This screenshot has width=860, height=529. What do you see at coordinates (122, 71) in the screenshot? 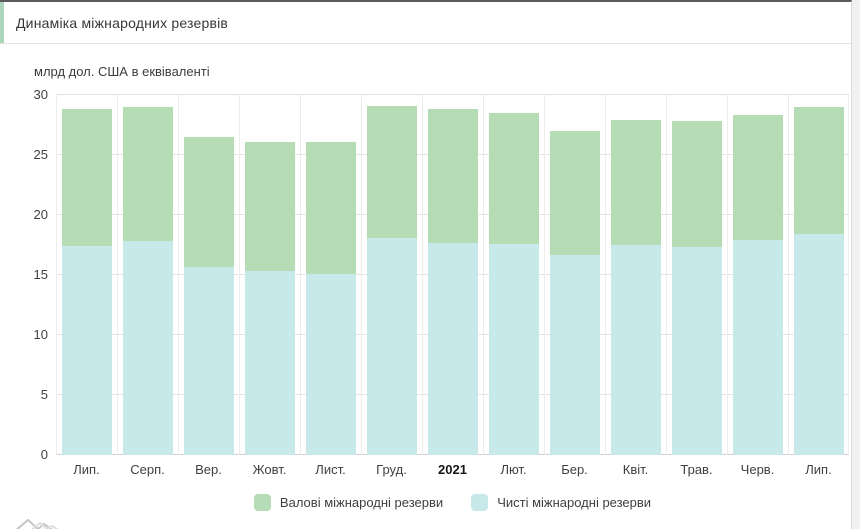
I see `axis-unit-label: млрд дол. США в еквіваленті` at bounding box center [122, 71].